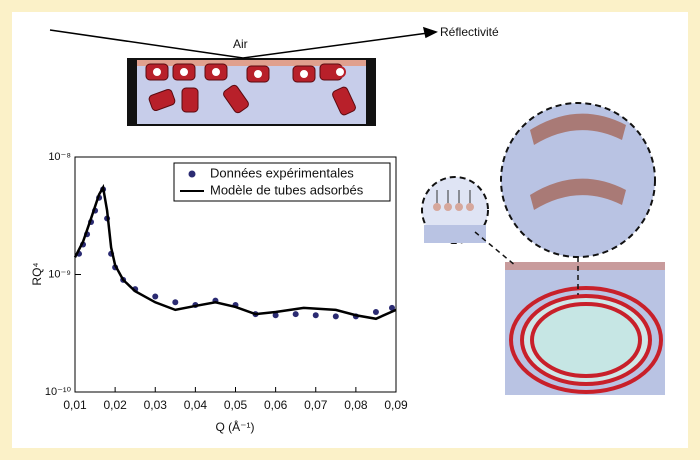  What do you see at coordinates (235, 252) in the screenshot?
I see `model-line` at bounding box center [235, 252].